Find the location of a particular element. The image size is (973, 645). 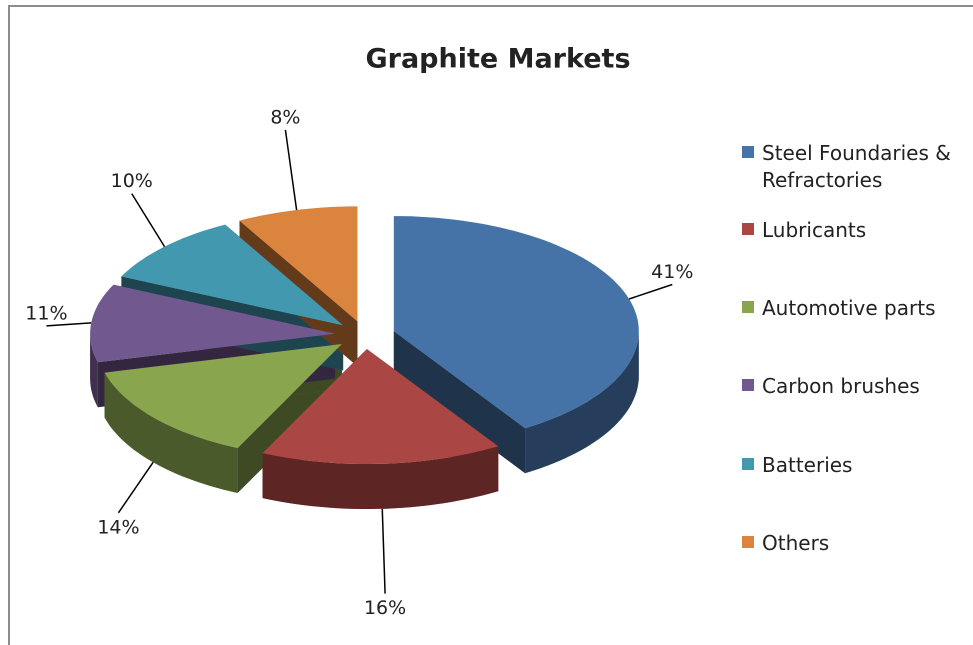

legend-item: Carbon brushes is located at coordinates (857, 386).